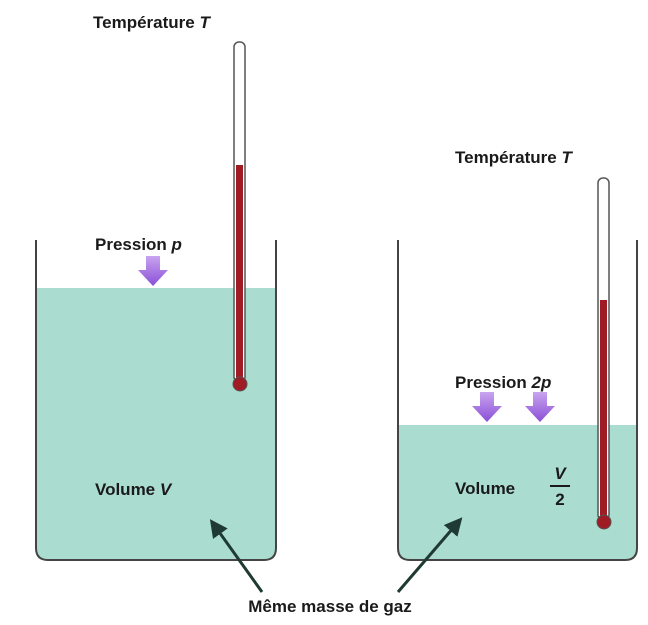  I want to click on pressure-label: Pression p, so click(138, 244).